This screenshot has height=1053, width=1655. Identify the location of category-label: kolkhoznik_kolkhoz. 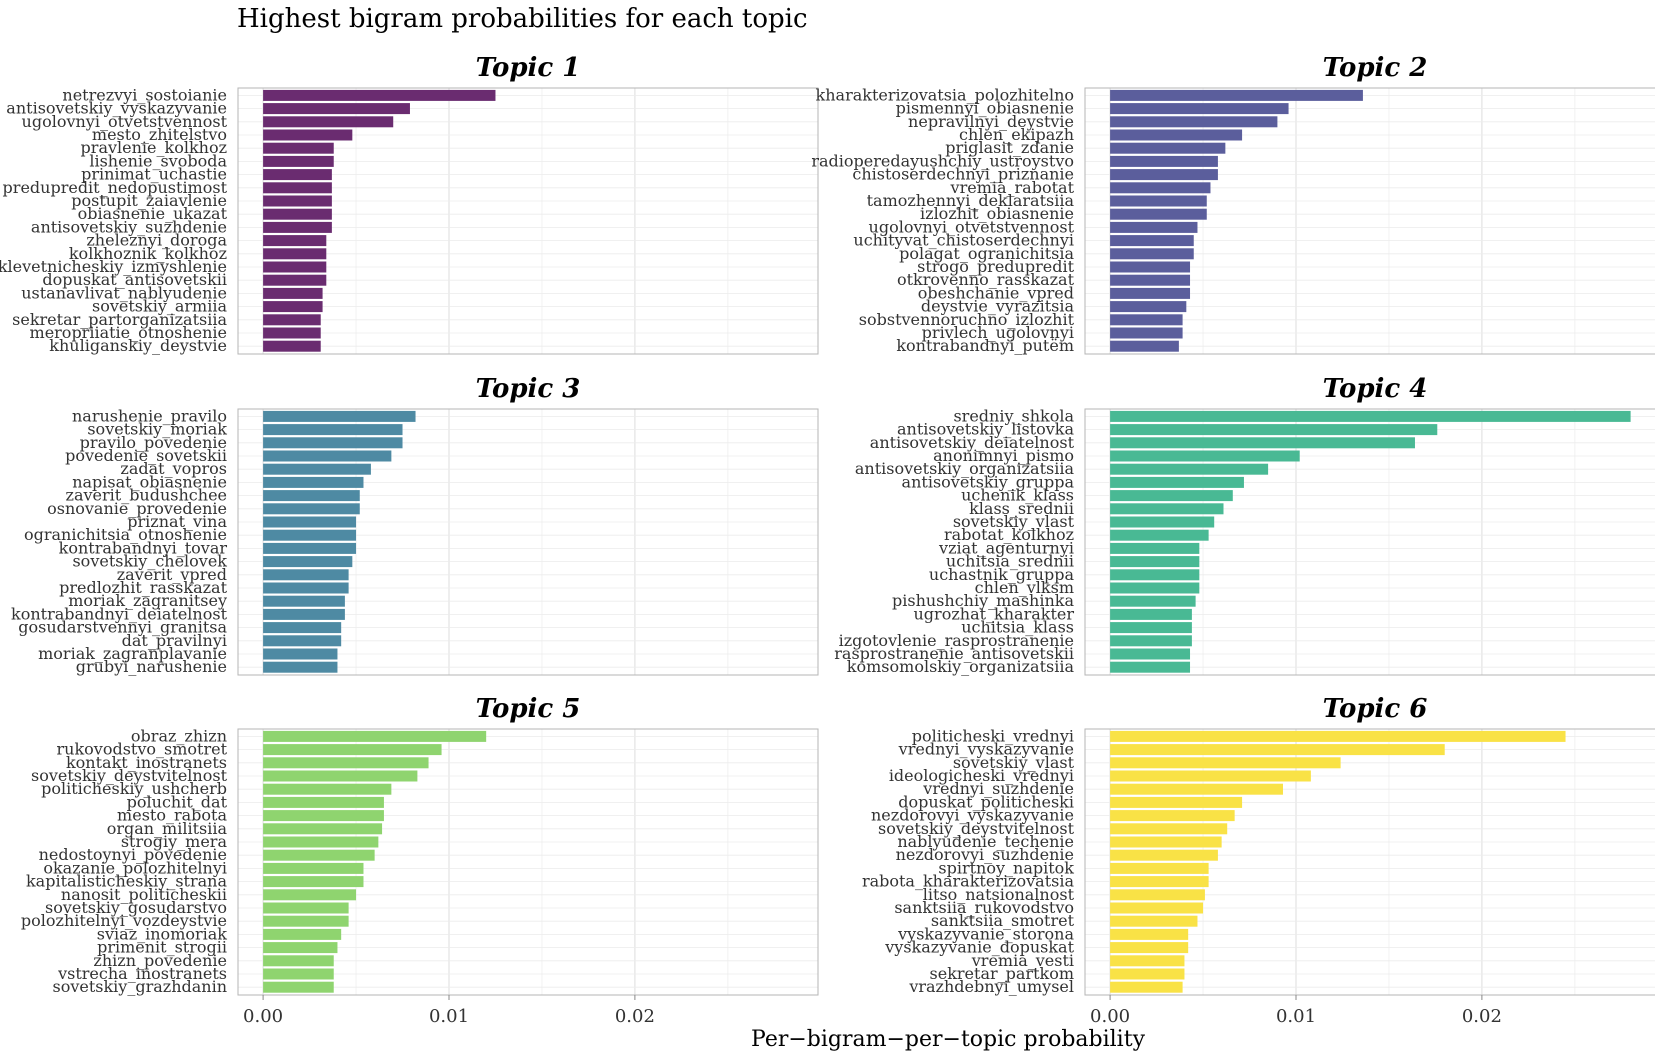
(148, 253).